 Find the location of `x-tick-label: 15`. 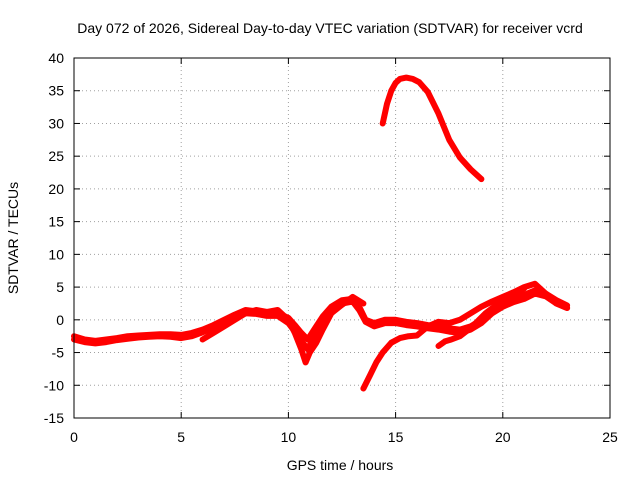

x-tick-label: 15 is located at coordinates (396, 437).